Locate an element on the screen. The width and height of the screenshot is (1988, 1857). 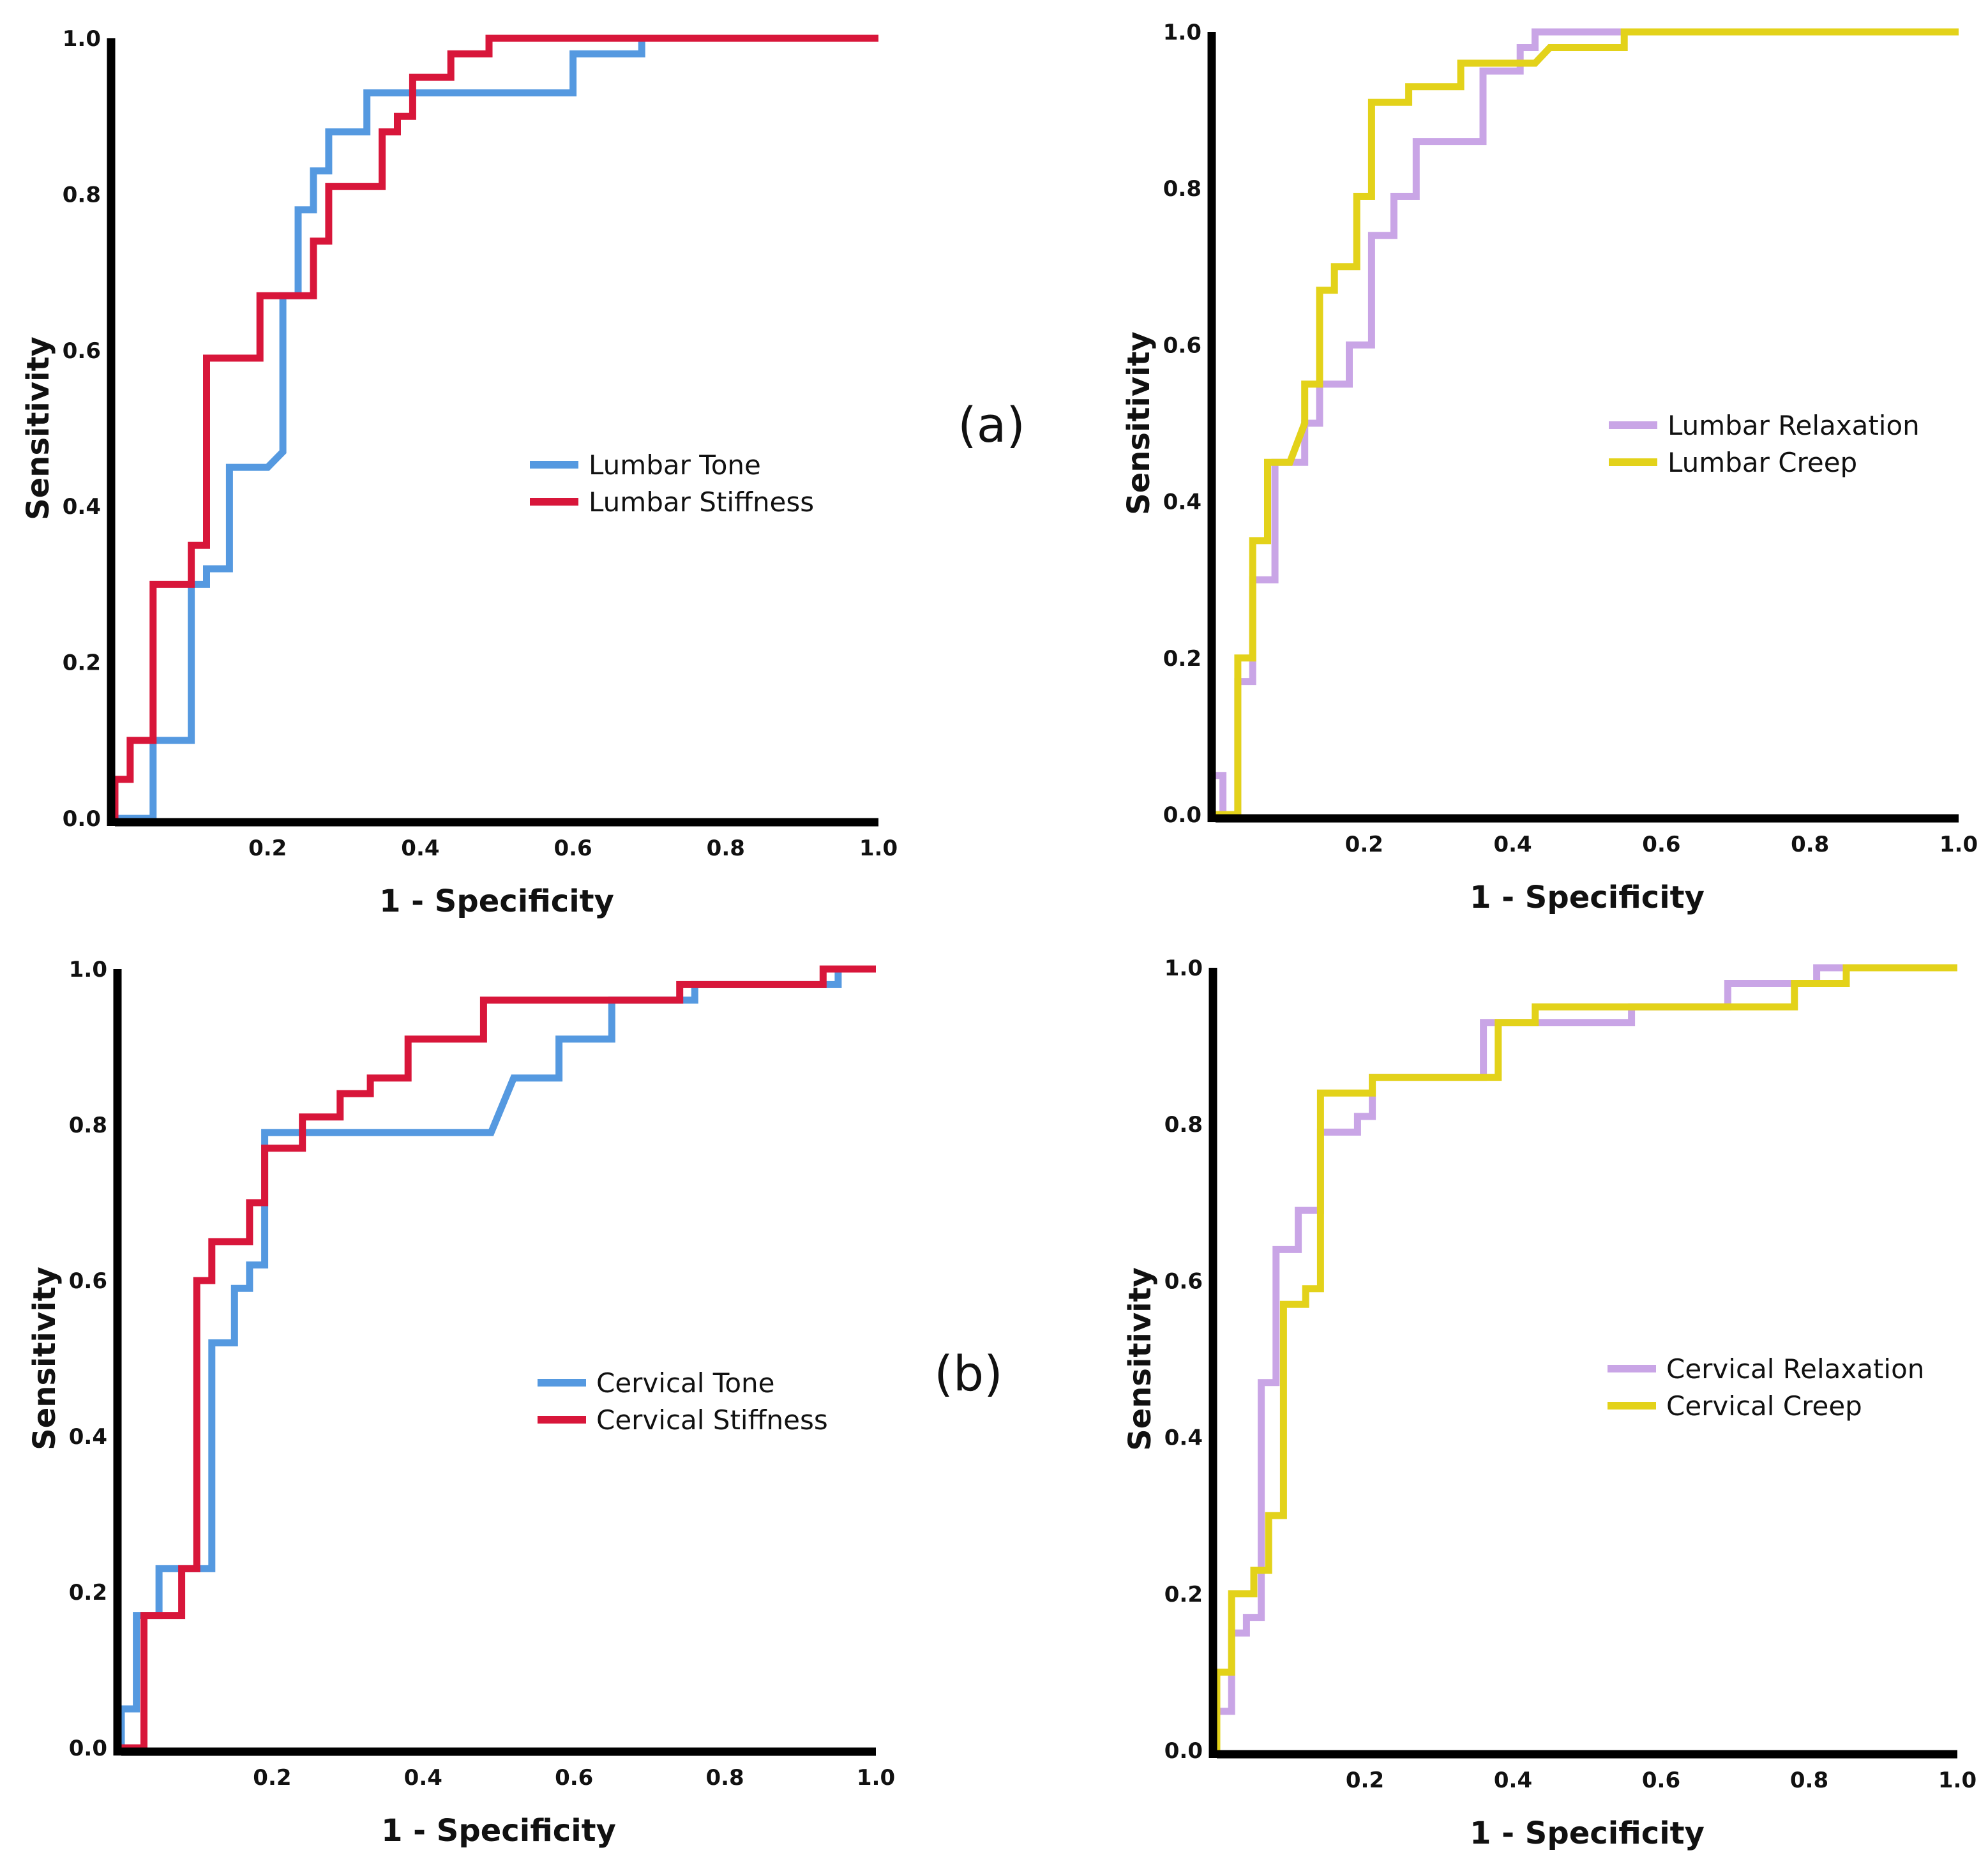
legend-label: Cervical Stiffness is located at coordinates (712, 1420).